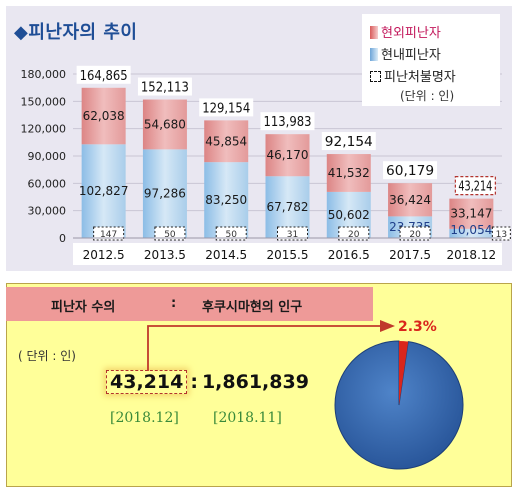 Image resolution: width=519 pixels, height=493 pixels. I want to click on x-axis-strip, so click(287, 254).